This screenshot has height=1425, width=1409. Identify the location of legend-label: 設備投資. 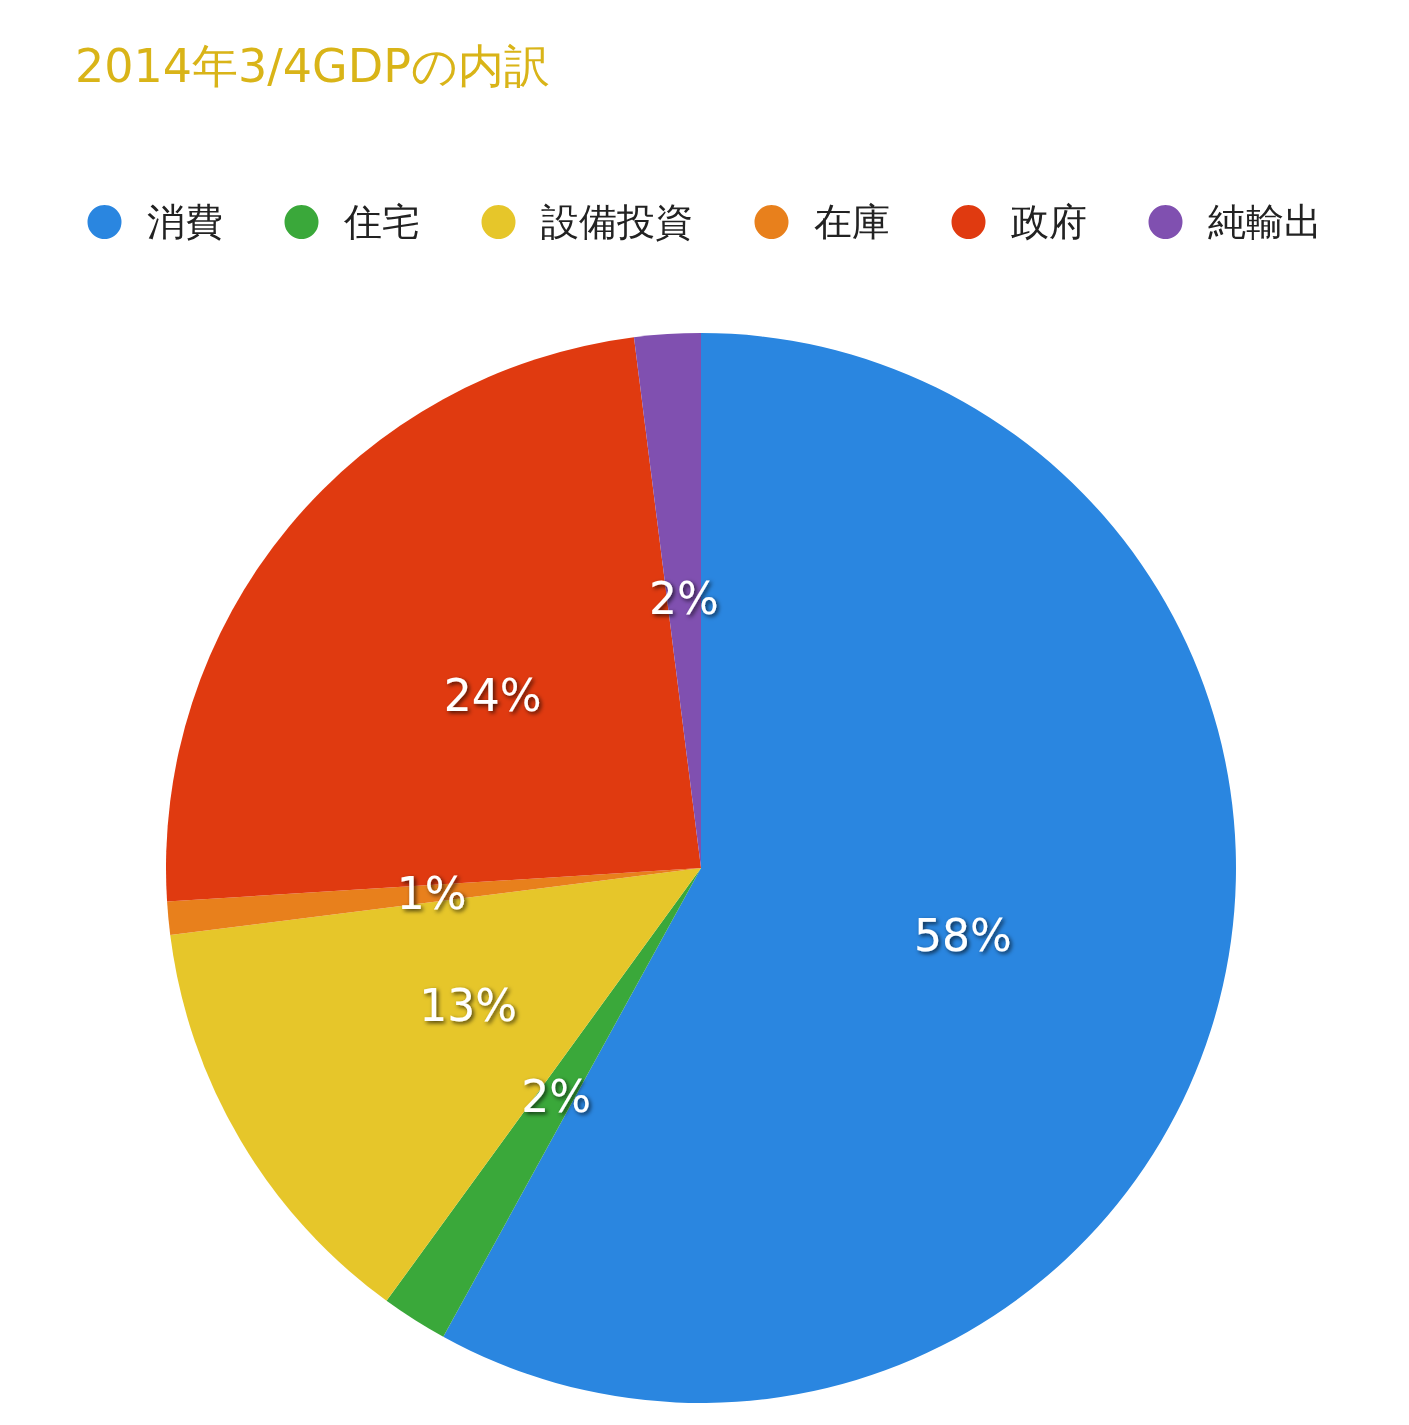
(616, 222).